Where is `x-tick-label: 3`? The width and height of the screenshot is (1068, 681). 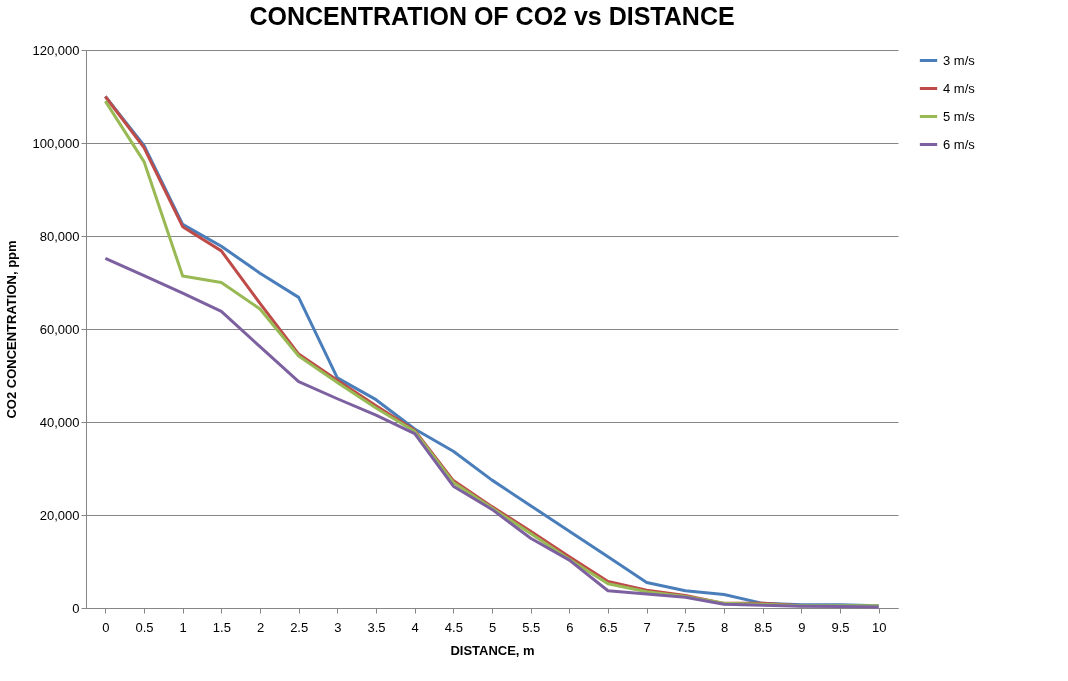 x-tick-label: 3 is located at coordinates (338, 627).